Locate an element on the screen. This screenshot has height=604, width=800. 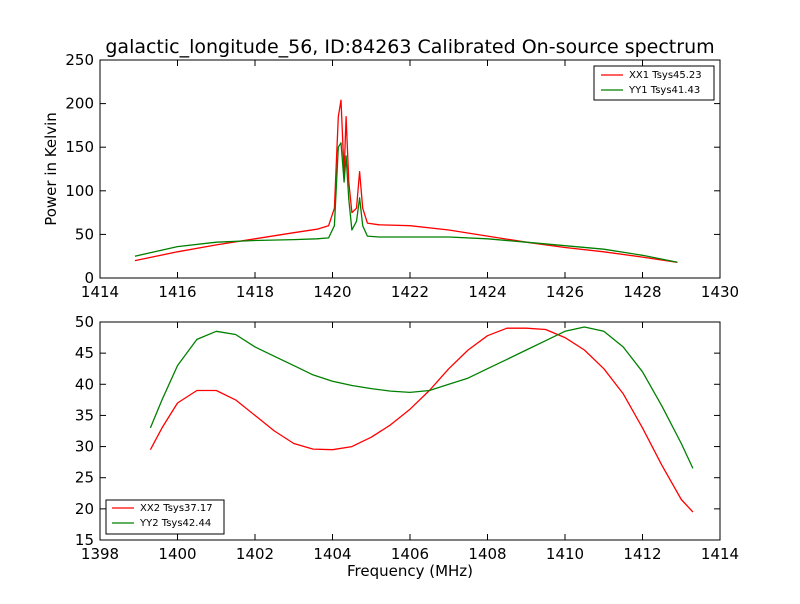
top-x-tick-label: 1424 is located at coordinates (487, 292).